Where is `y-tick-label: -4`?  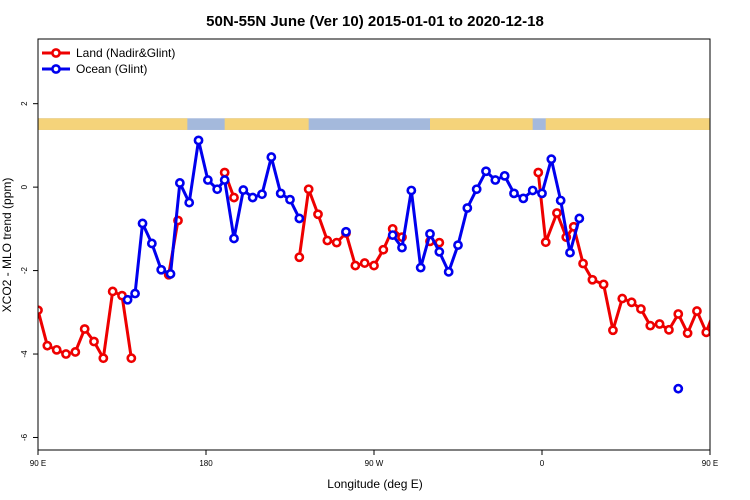
y-tick-label: -4 is located at coordinates (24, 354).